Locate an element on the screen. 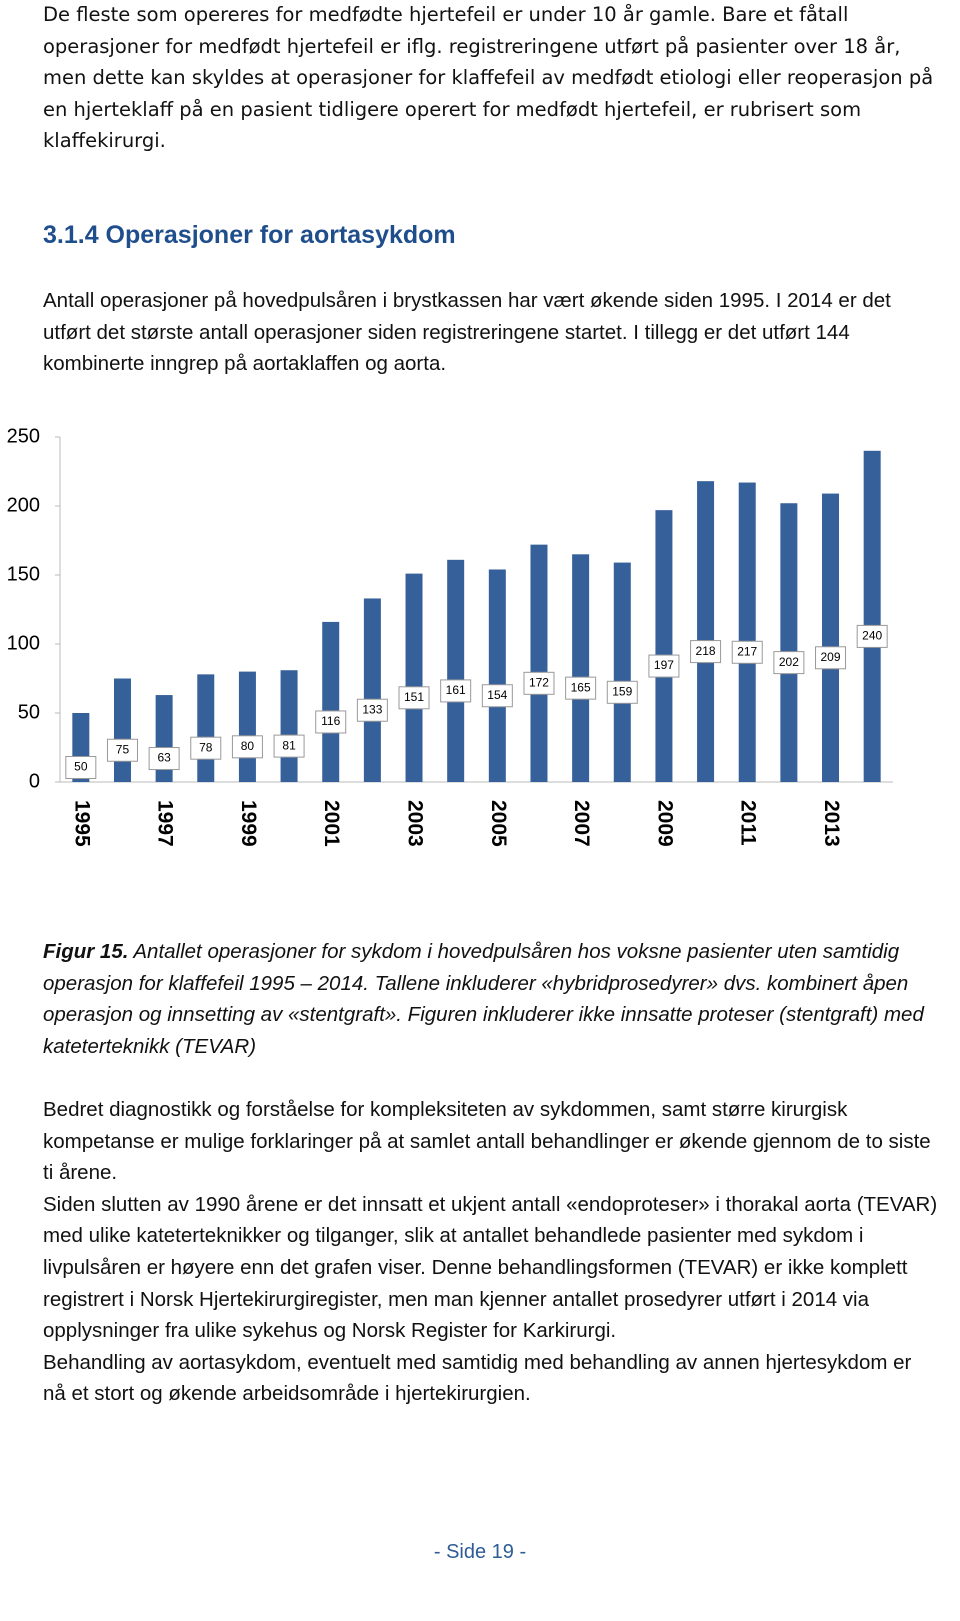 This screenshot has width=960, height=1621. data-label: 218 is located at coordinates (706, 651).